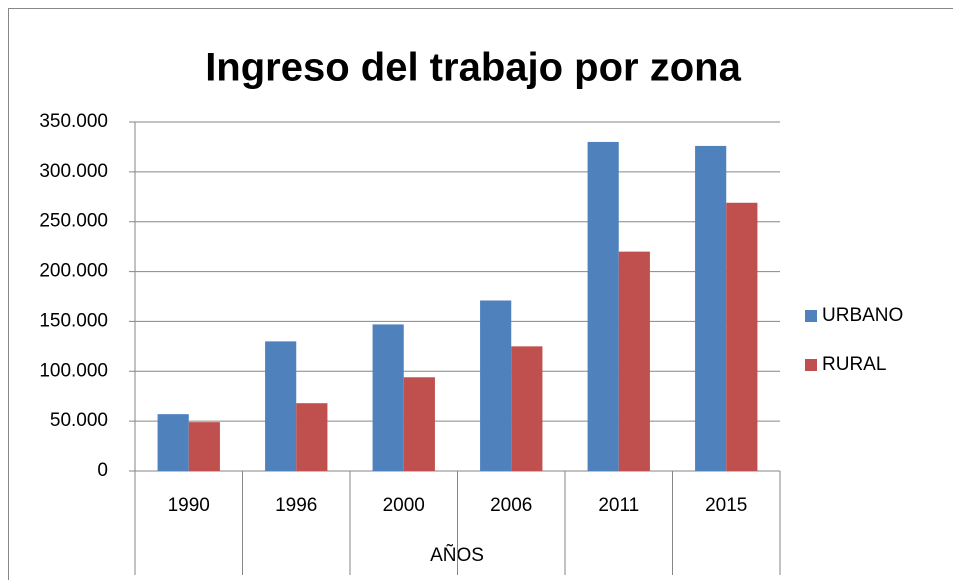  What do you see at coordinates (73, 370) in the screenshot?
I see `y-tick-label: 100.000` at bounding box center [73, 370].